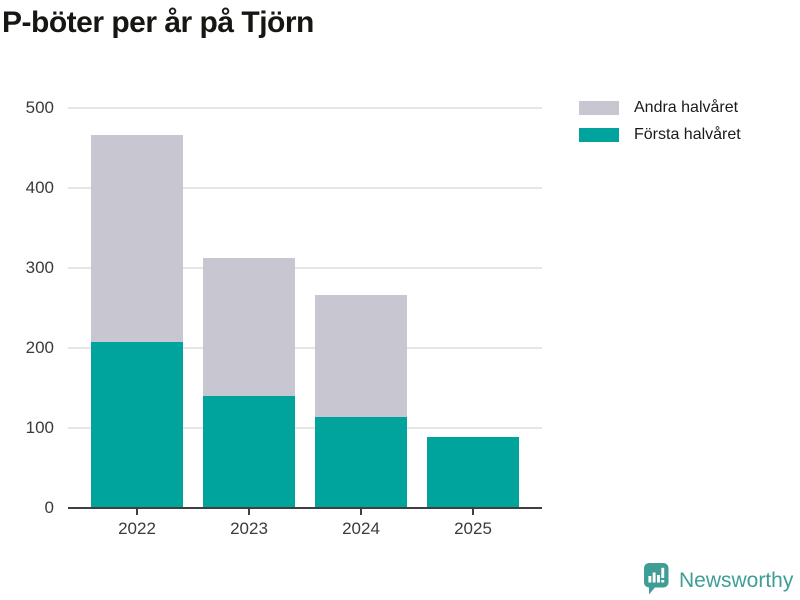 This screenshot has height=600, width=800. I want to click on legend-label: Andra halvåret, so click(686, 107).